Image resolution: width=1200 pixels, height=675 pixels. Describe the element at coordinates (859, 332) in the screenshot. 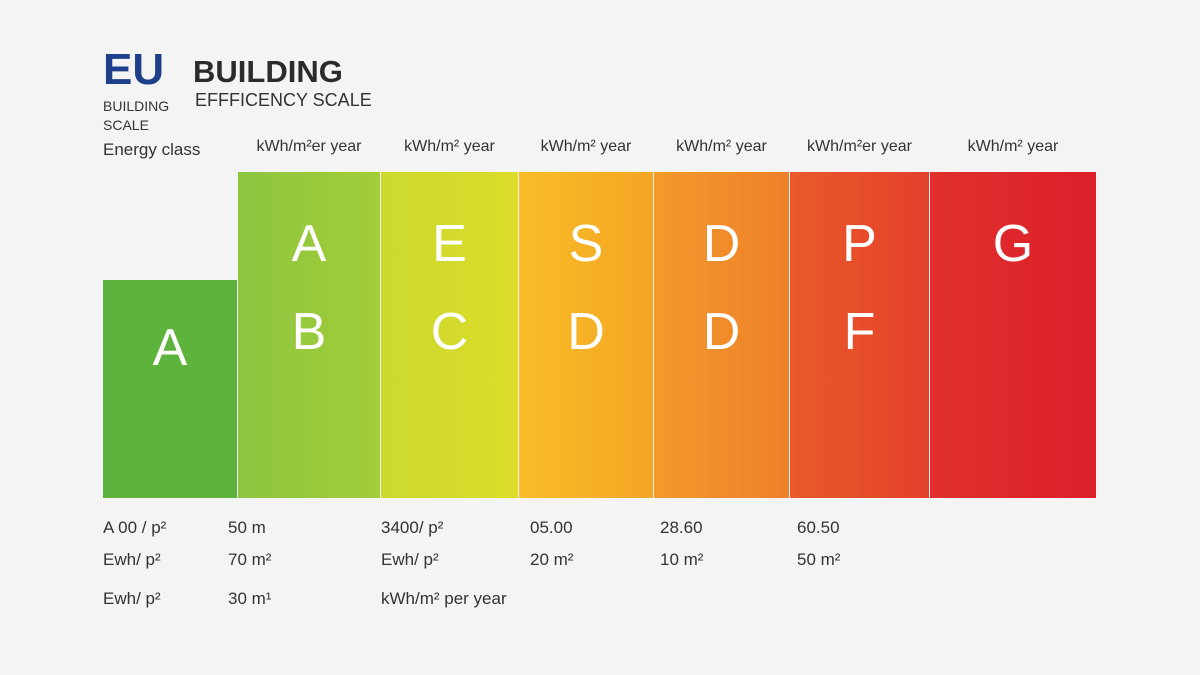

I see `class-letter: F` at that location.